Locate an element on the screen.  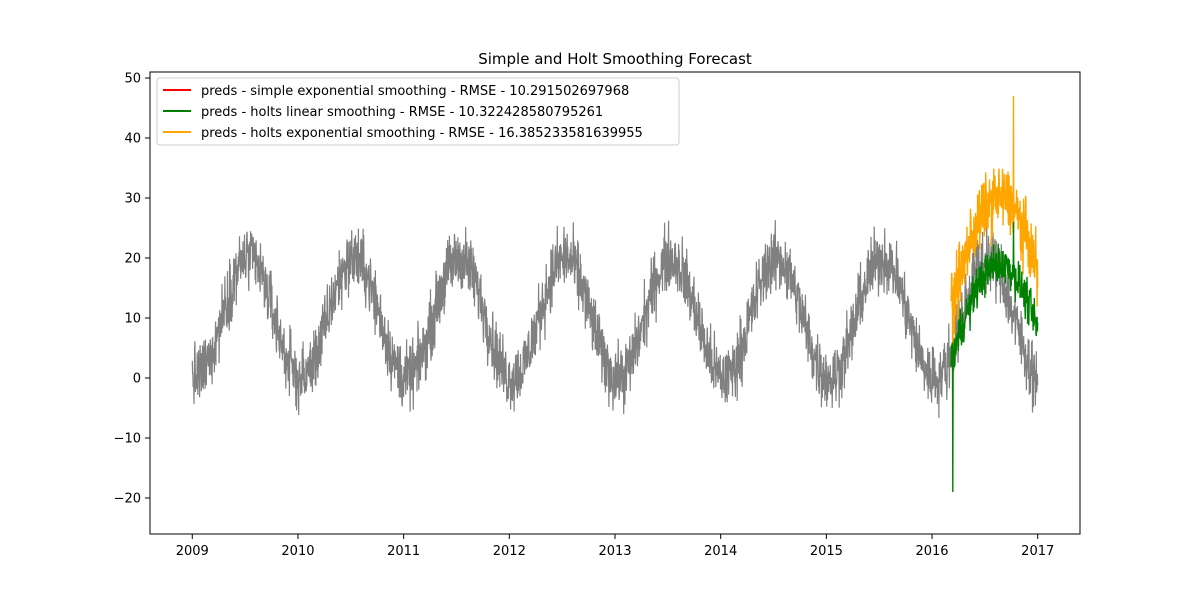
y-tick-label: 30 is located at coordinates (132, 199).